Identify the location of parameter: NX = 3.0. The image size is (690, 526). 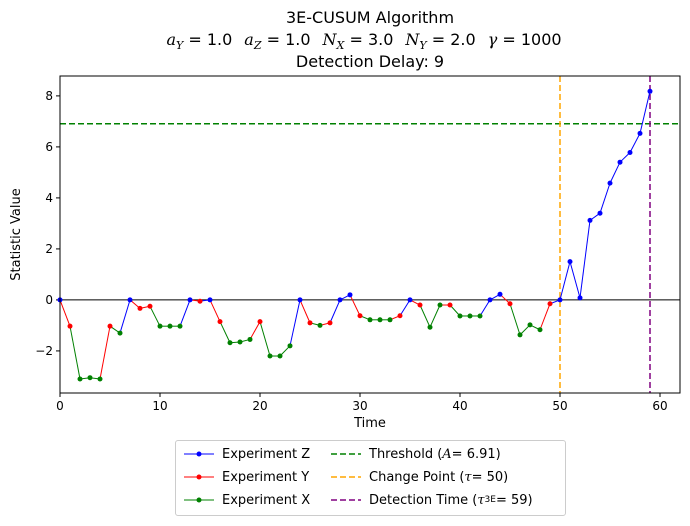
(358, 41).